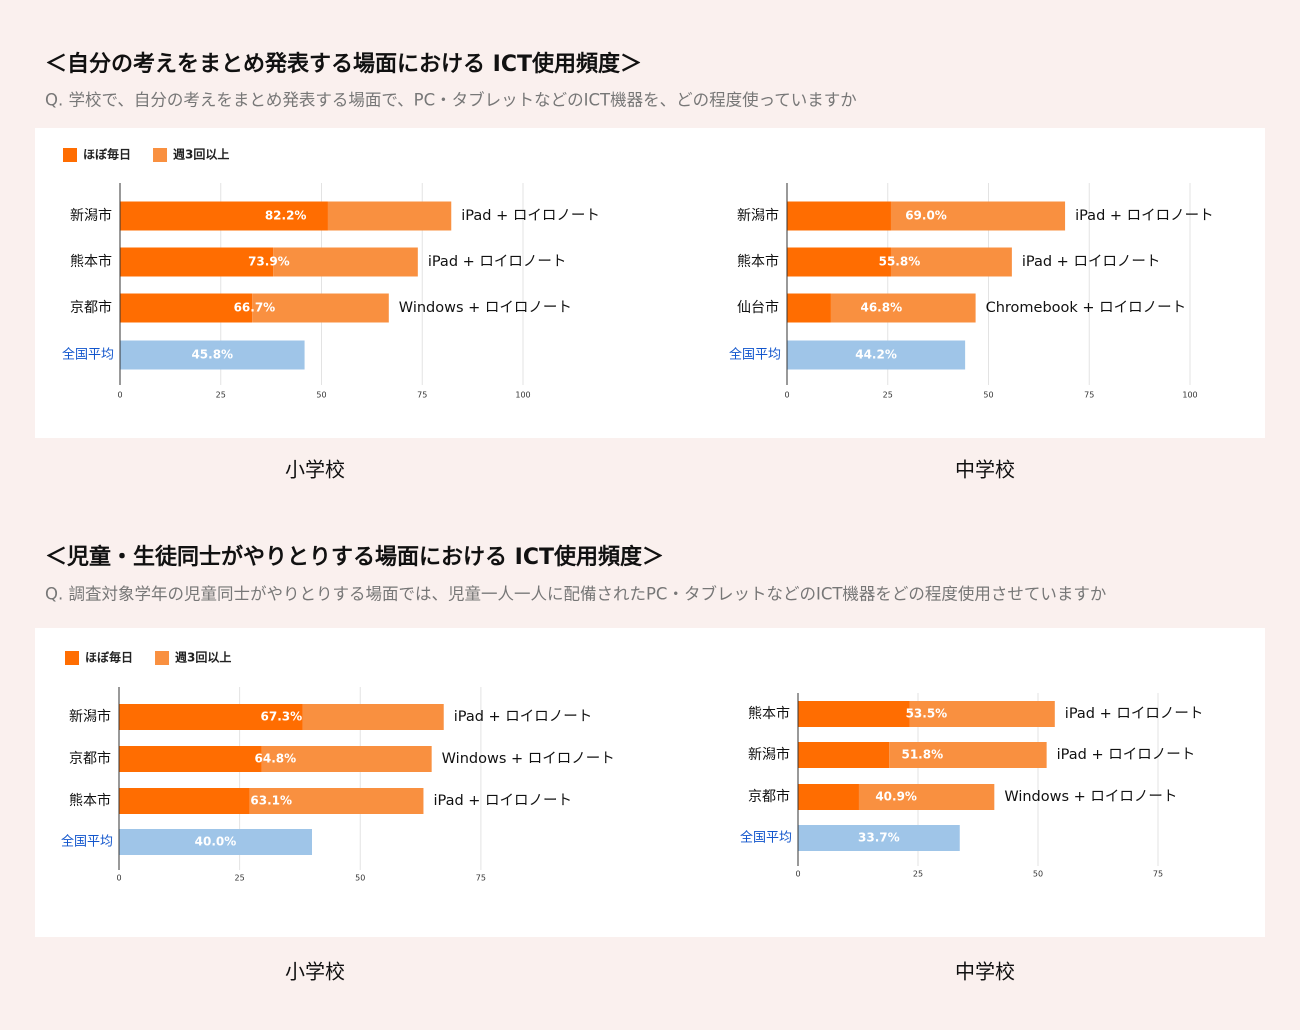 Image resolution: width=1300 pixels, height=1030 pixels. I want to click on total-label: 66.7%, so click(255, 308).